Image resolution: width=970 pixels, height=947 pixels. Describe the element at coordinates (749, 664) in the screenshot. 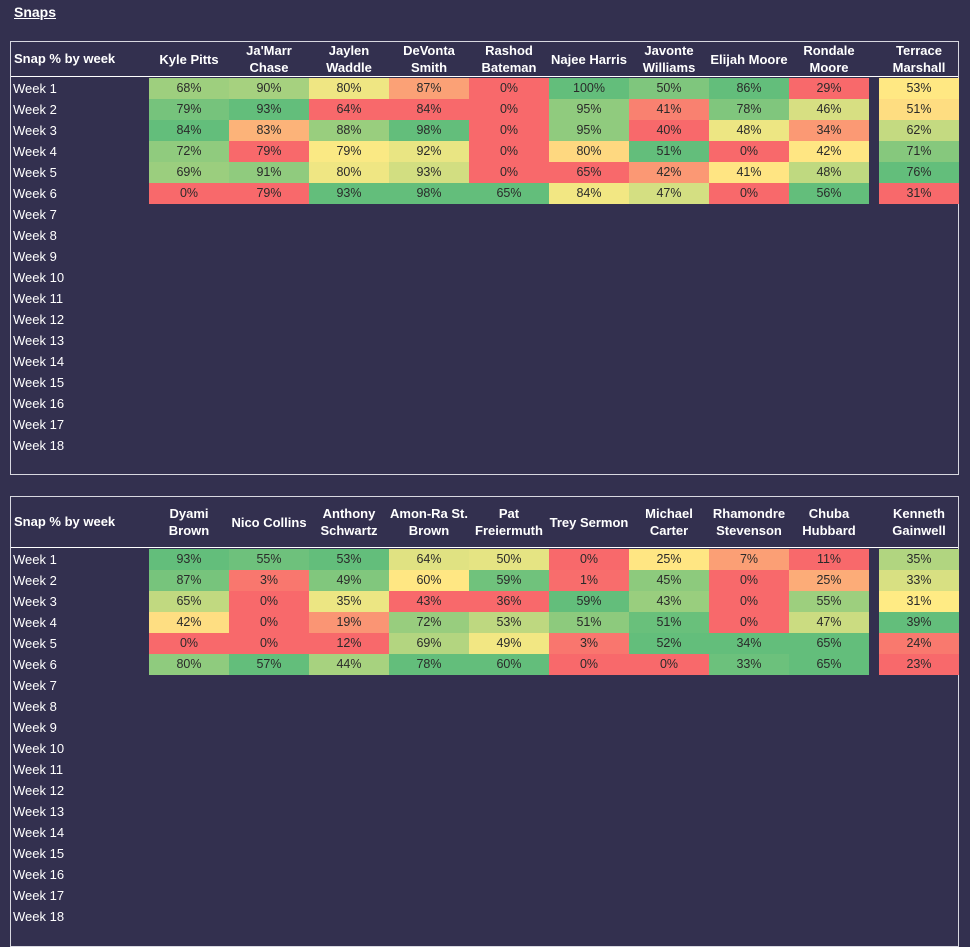

I see `snap-cell: 33%` at that location.